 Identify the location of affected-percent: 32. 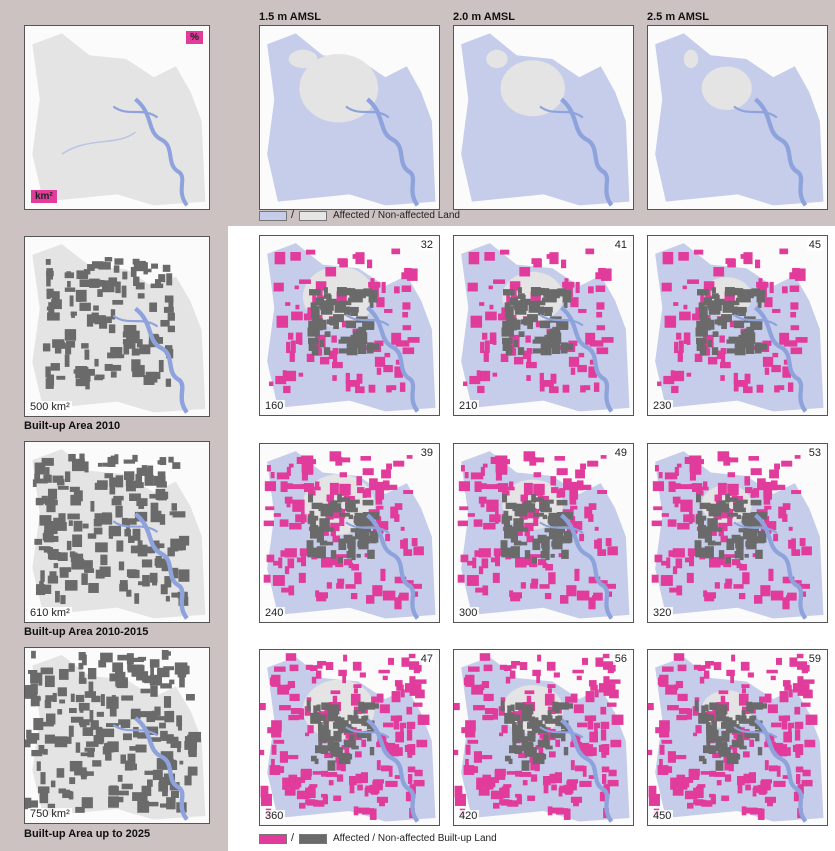
(426, 245).